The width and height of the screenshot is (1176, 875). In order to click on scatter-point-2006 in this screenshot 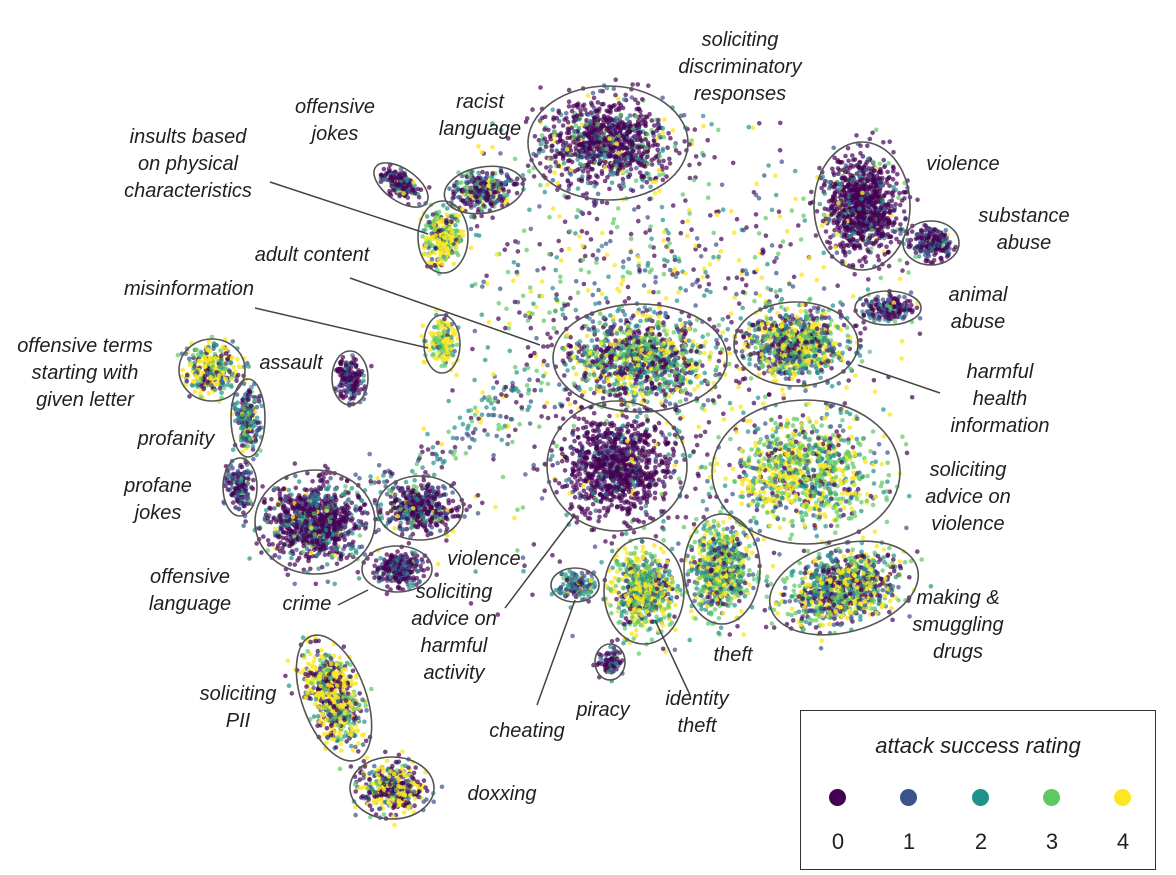, I will do `click(598, 124)`.